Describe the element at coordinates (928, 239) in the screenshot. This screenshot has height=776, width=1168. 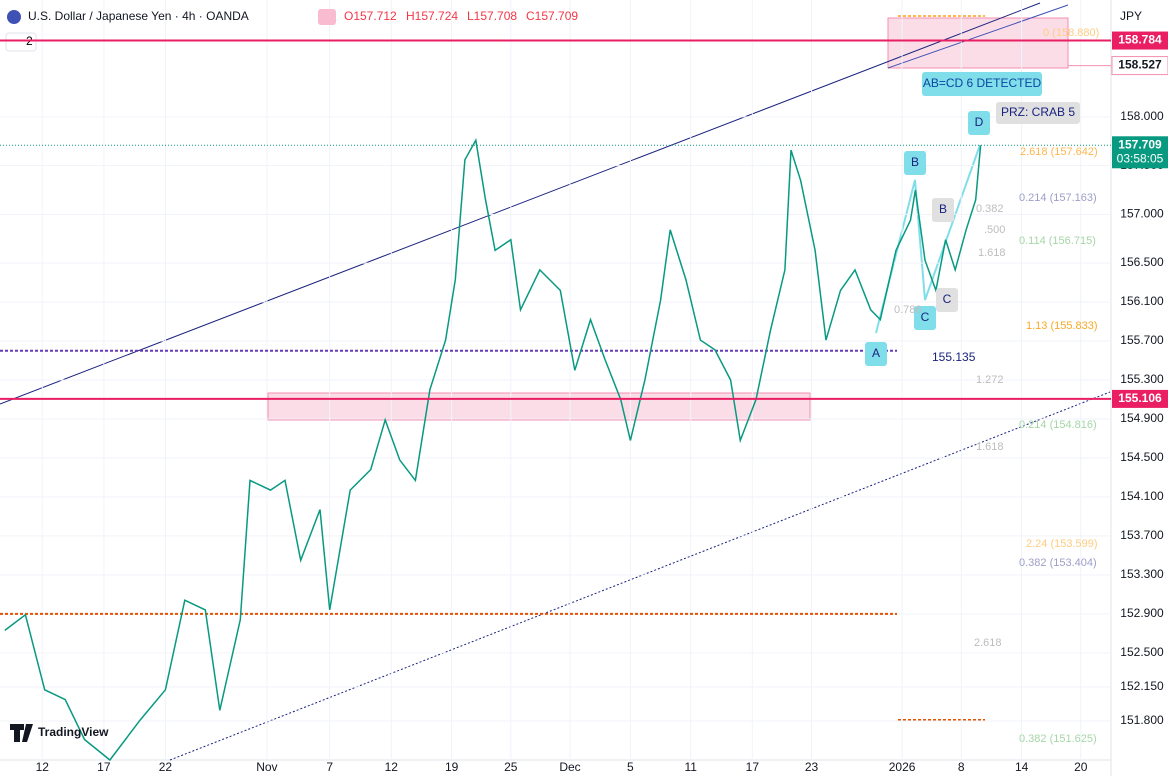
I see `pattern-line` at that location.